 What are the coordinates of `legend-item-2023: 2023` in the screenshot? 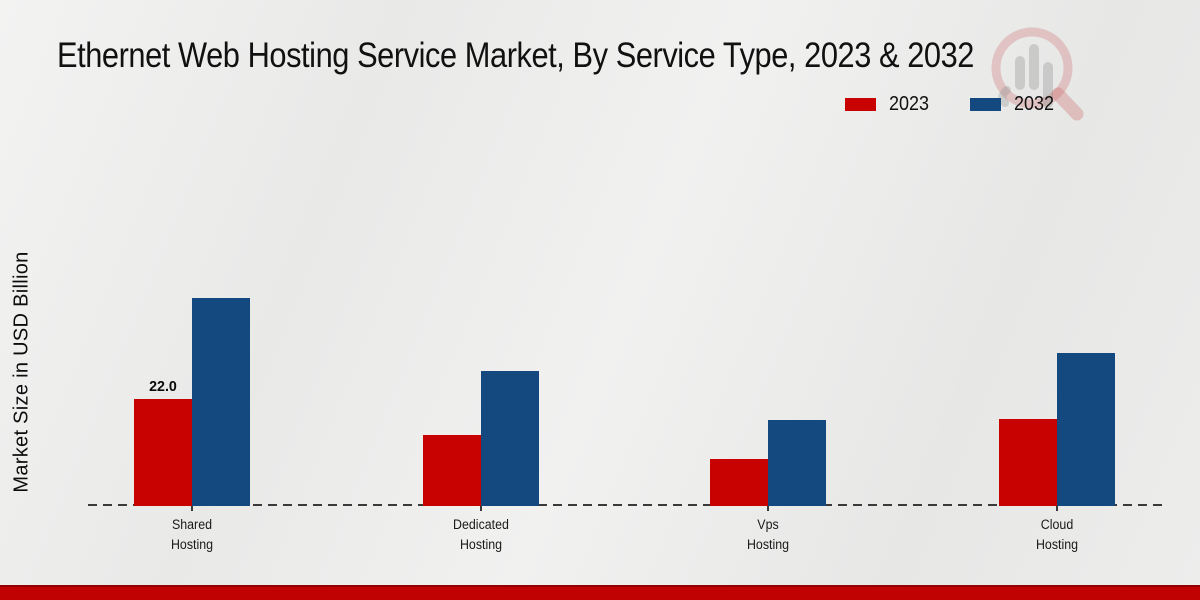 It's located at (889, 104).